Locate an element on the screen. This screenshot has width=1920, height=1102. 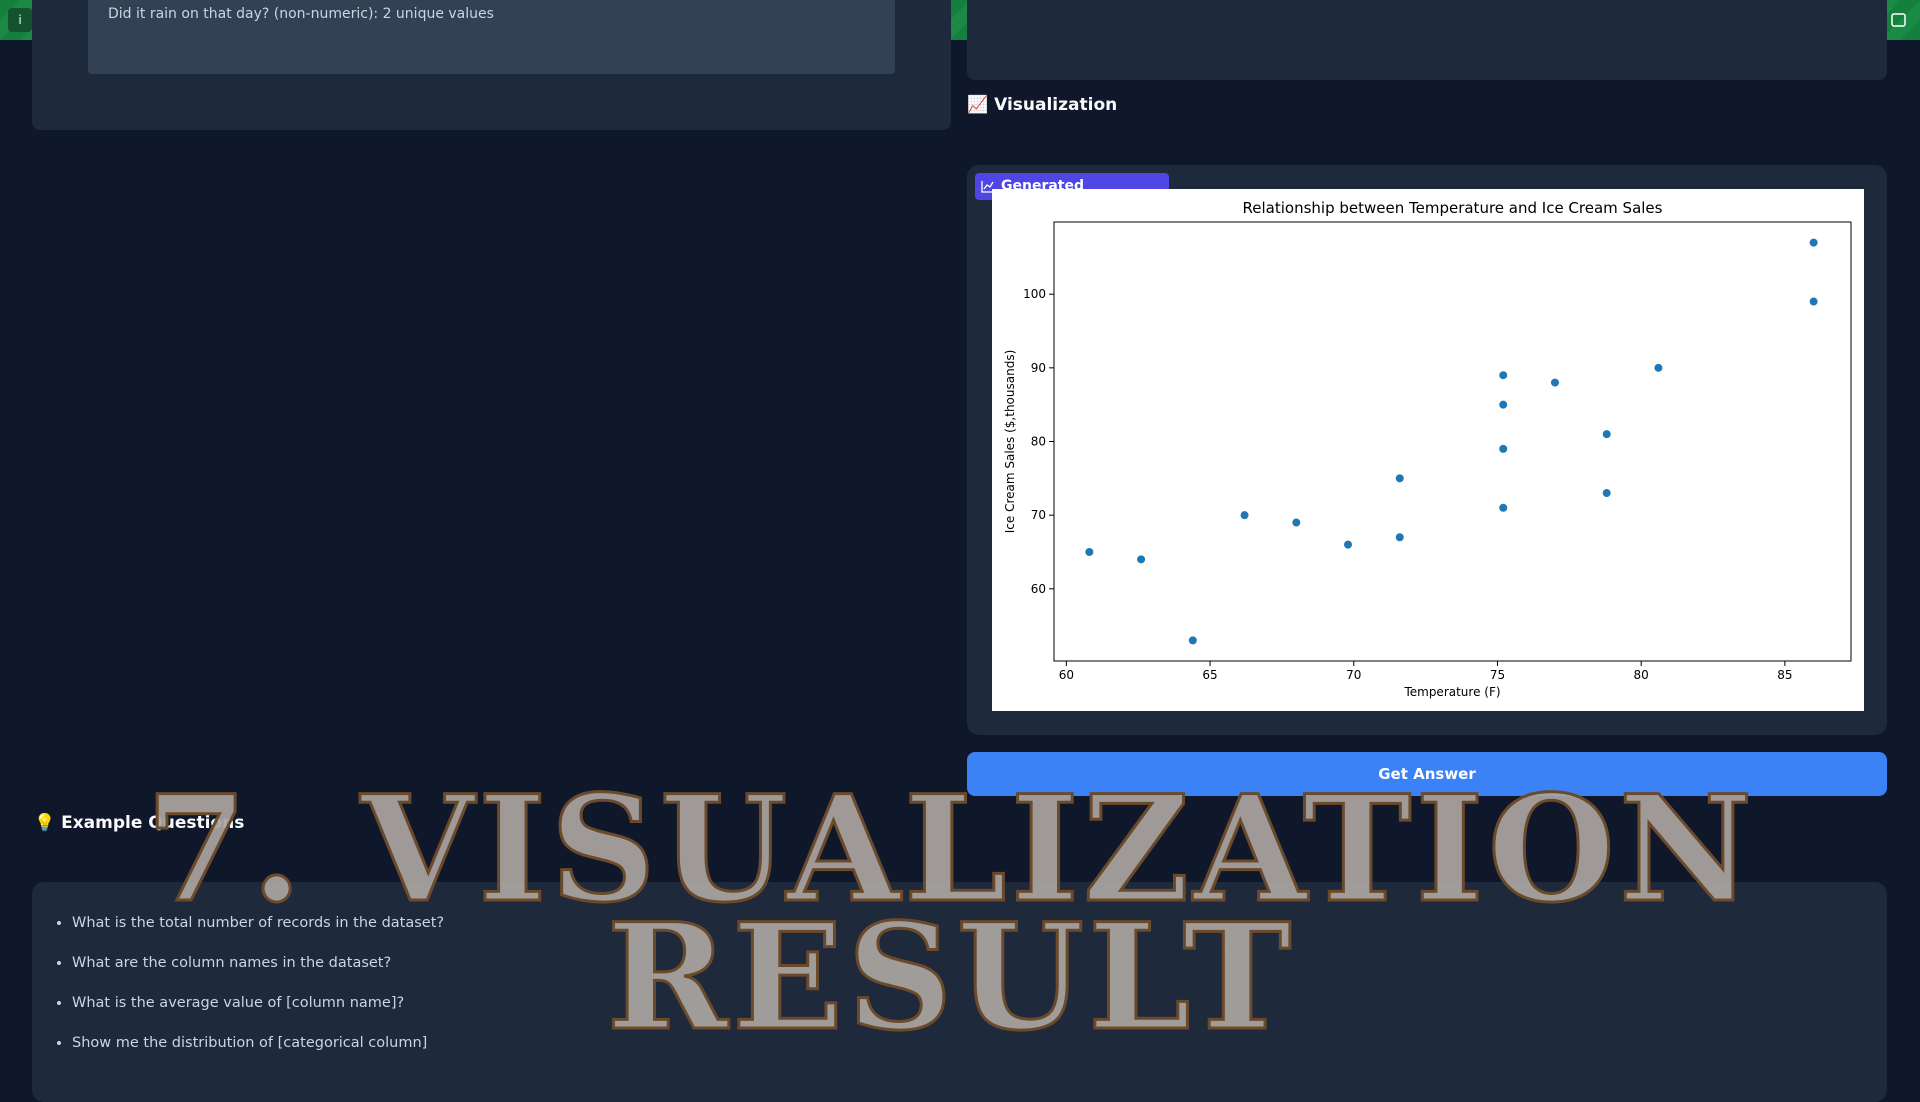
x-tick-label: 60 is located at coordinates (1066, 675).